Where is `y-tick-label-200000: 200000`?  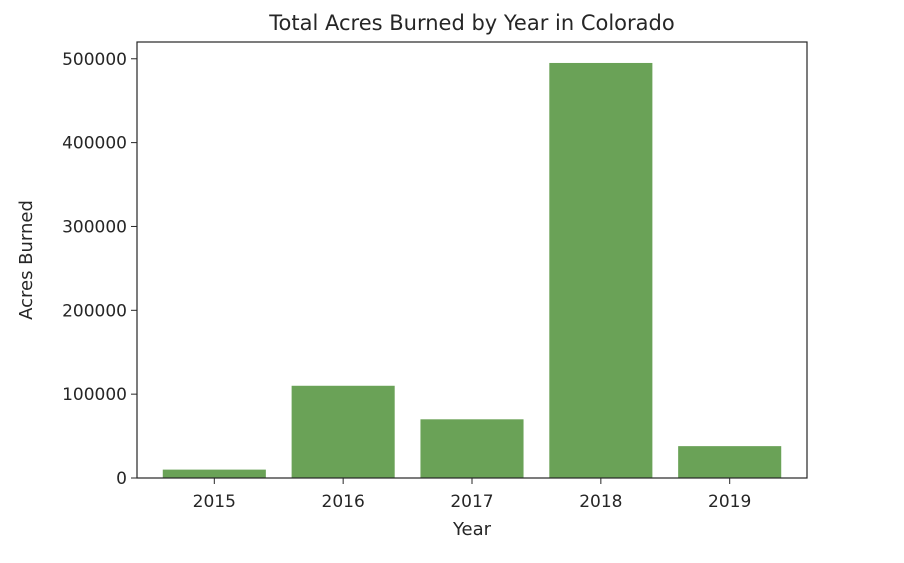
y-tick-label-200000: 200000 is located at coordinates (94, 311).